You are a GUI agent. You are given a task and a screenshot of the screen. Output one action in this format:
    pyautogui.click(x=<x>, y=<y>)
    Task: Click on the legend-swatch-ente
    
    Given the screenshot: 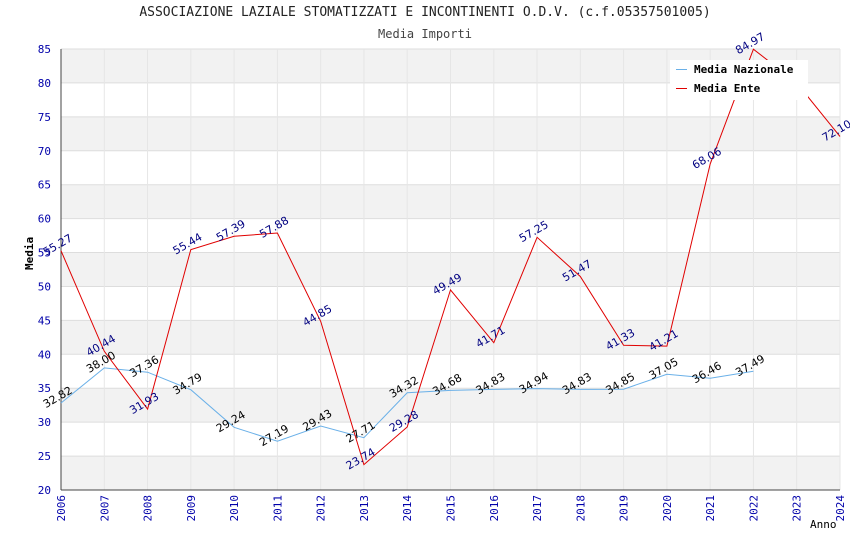 What is the action you would take?
    pyautogui.click(x=681, y=88)
    